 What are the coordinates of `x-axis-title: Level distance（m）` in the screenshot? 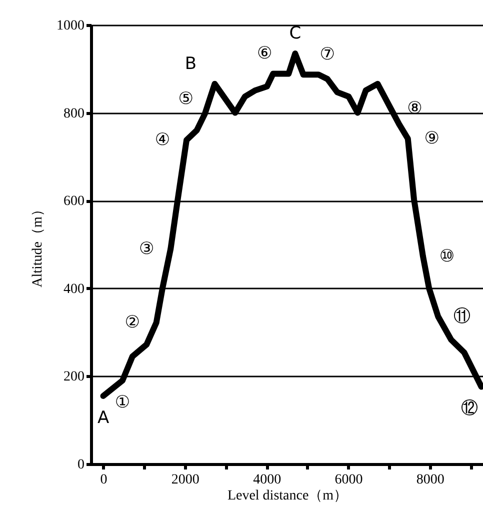 It's located at (287, 496).